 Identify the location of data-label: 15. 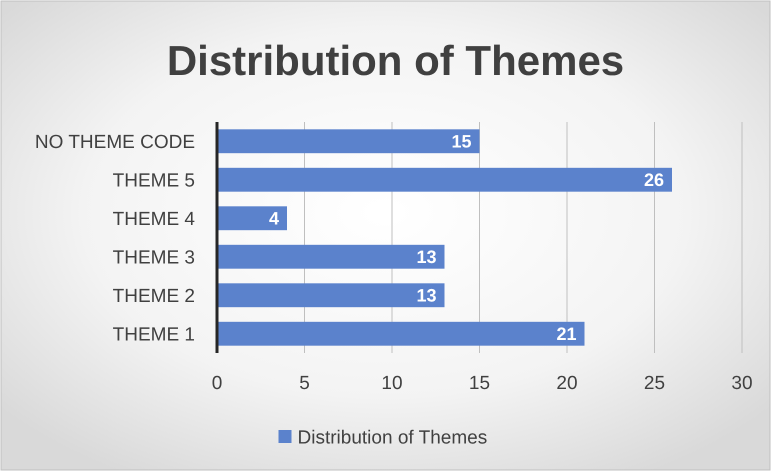
(461, 142).